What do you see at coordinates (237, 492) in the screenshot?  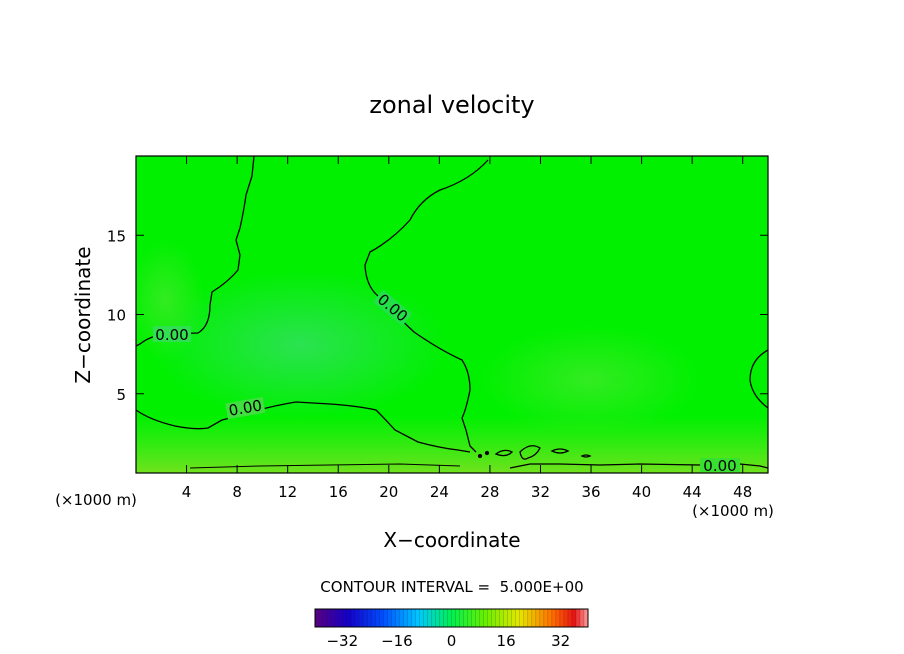 I see `x-tick-label: 8` at bounding box center [237, 492].